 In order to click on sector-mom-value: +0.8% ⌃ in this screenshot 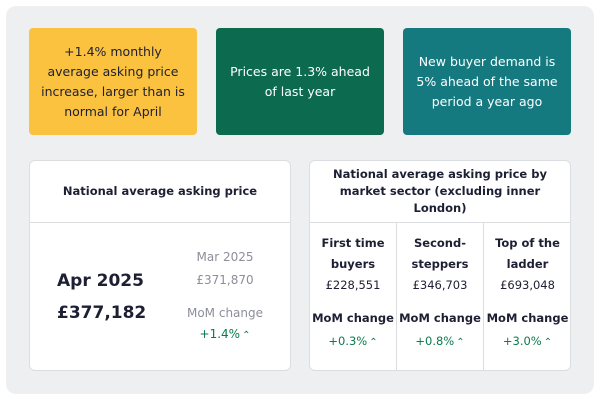, I will do `click(440, 341)`.